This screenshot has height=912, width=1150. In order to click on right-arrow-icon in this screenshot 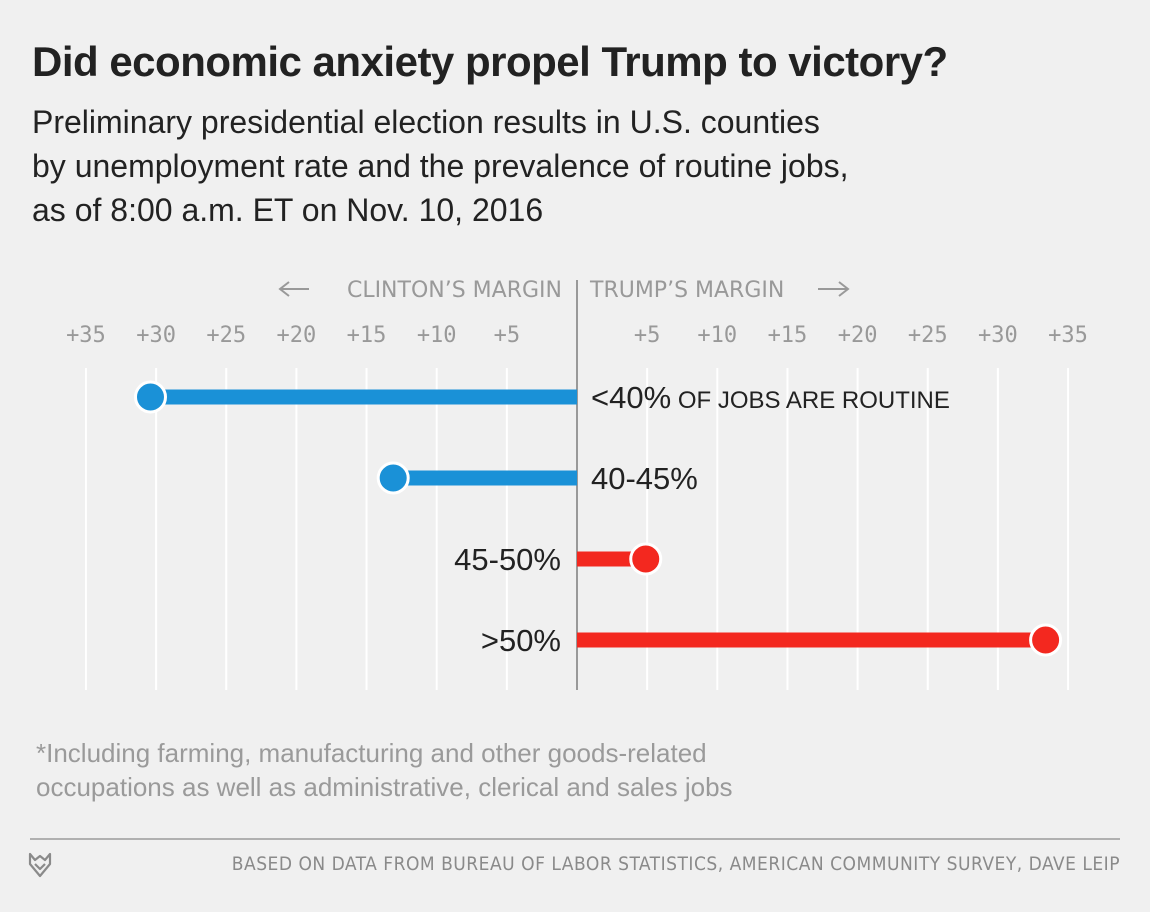, I will do `click(834, 289)`.